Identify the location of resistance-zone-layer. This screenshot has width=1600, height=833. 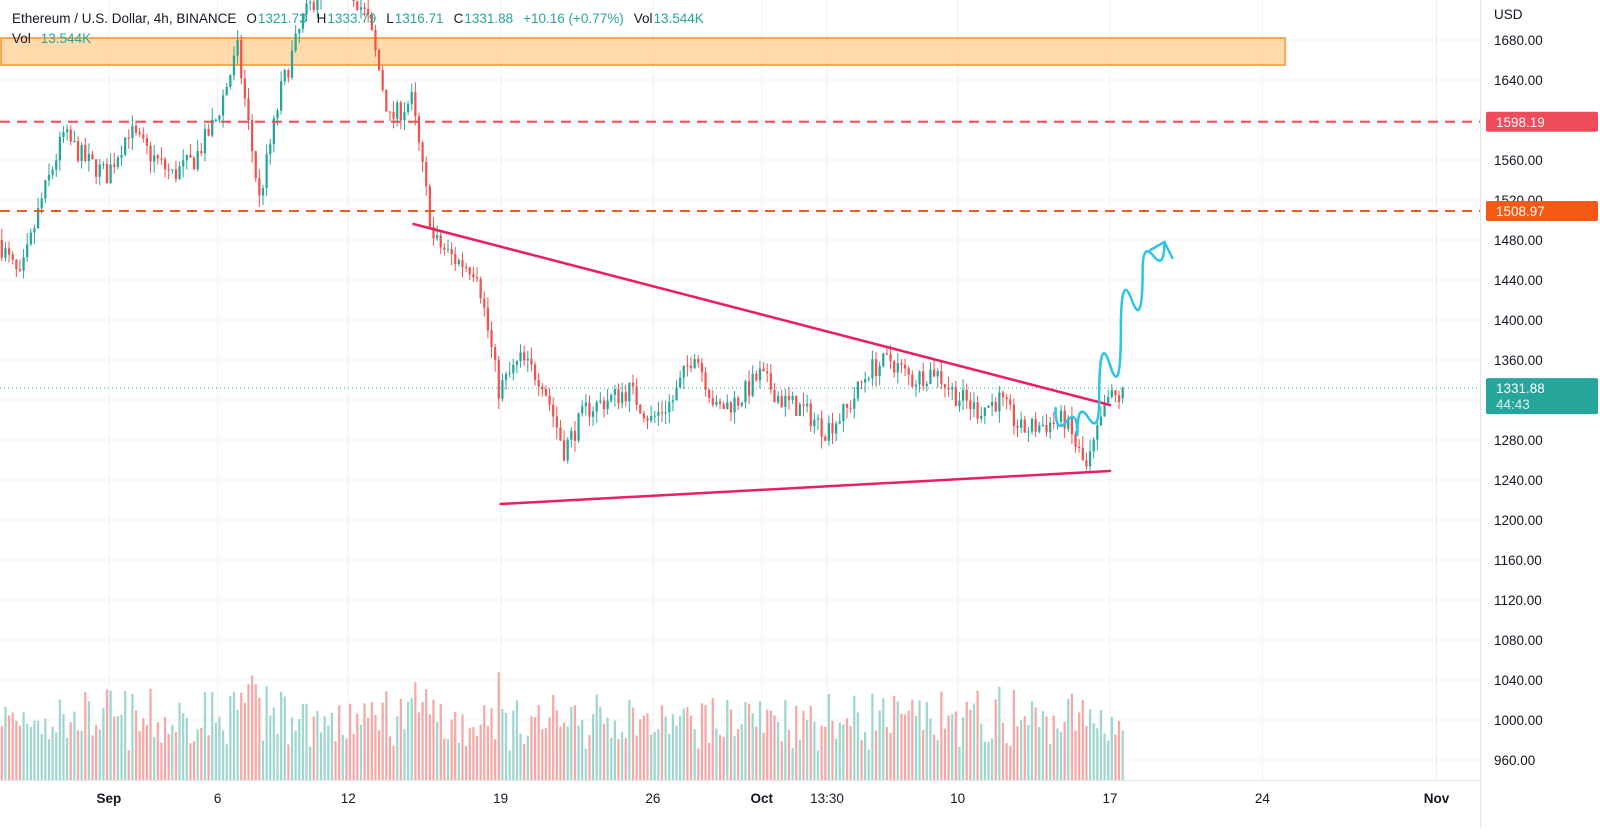
(643, 51).